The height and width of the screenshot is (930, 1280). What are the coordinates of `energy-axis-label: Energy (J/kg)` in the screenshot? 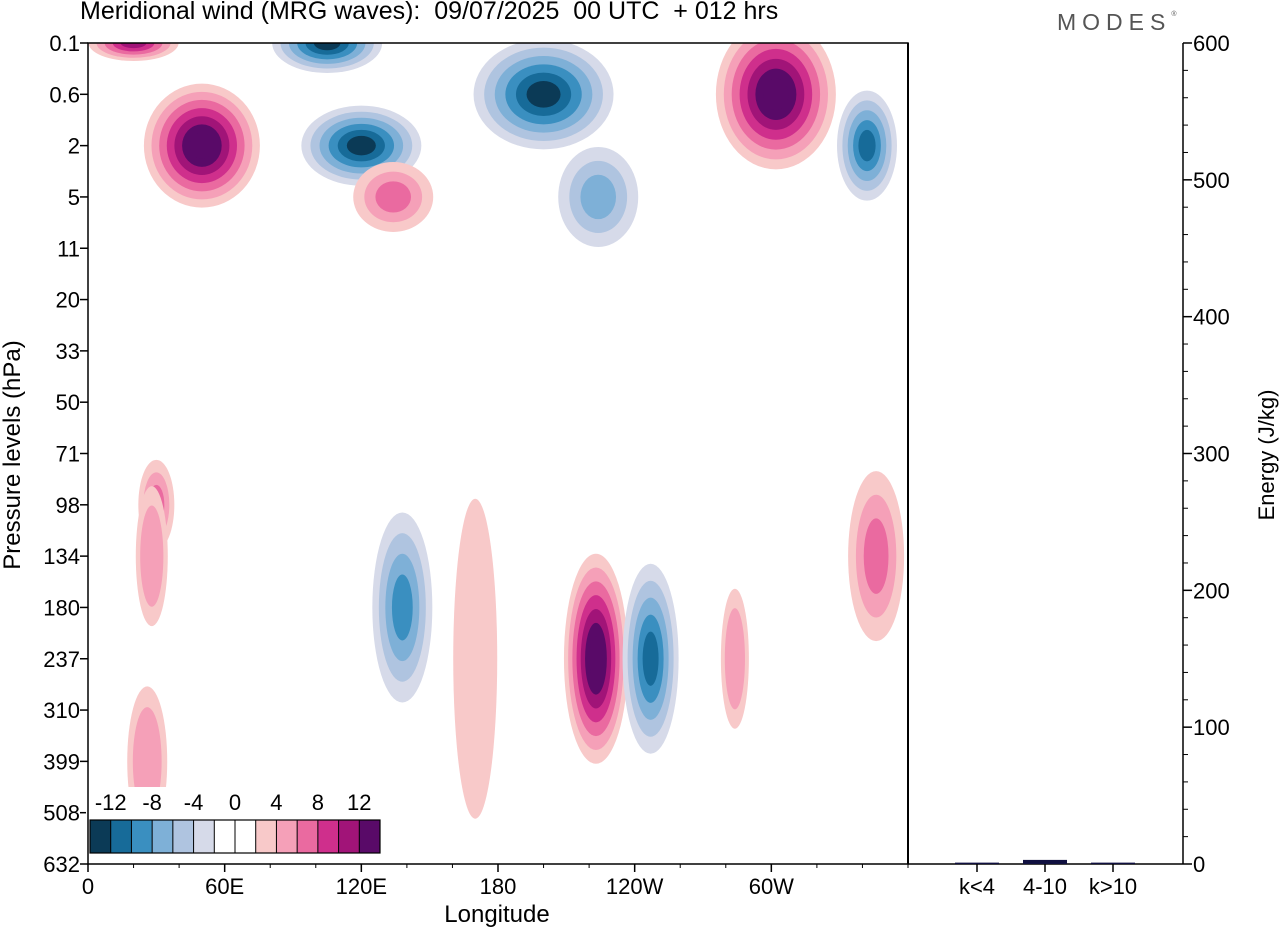 It's located at (1266, 455).